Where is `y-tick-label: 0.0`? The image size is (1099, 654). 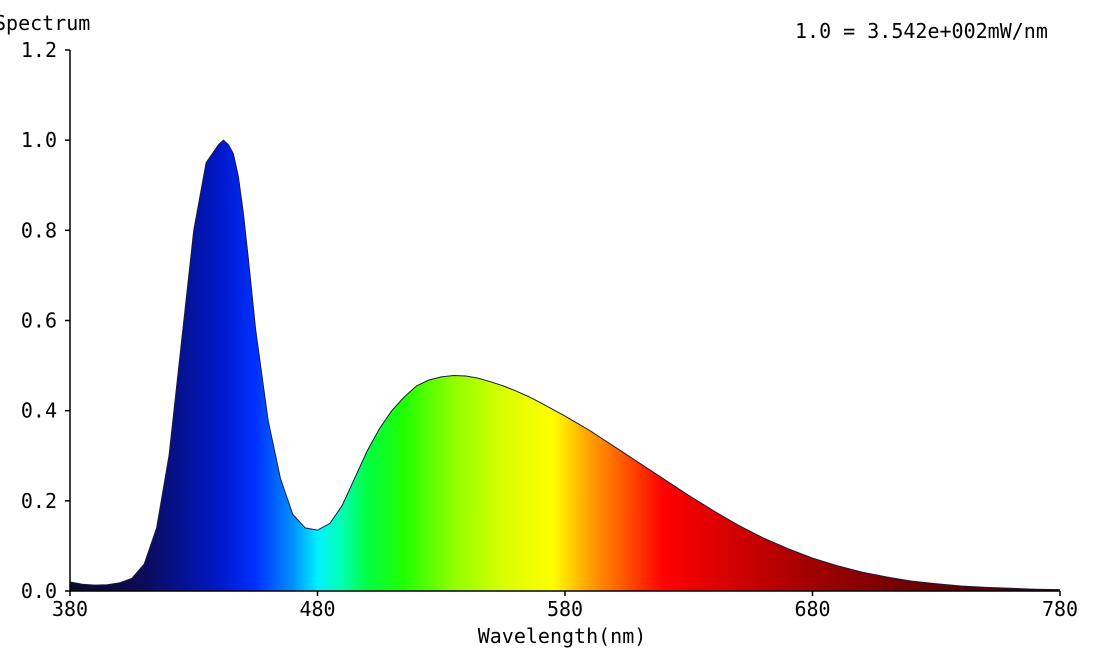
y-tick-label: 0.0 is located at coordinates (39, 591).